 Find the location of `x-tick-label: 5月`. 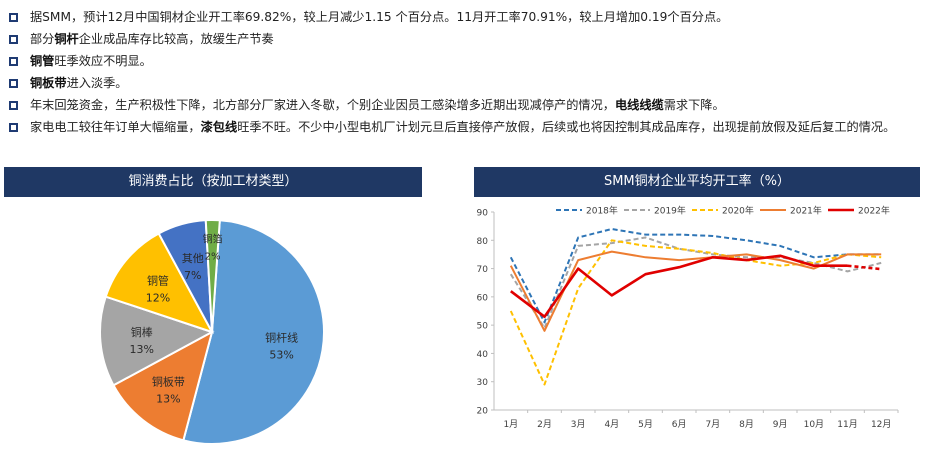

x-tick-label: 5月 is located at coordinates (645, 424).